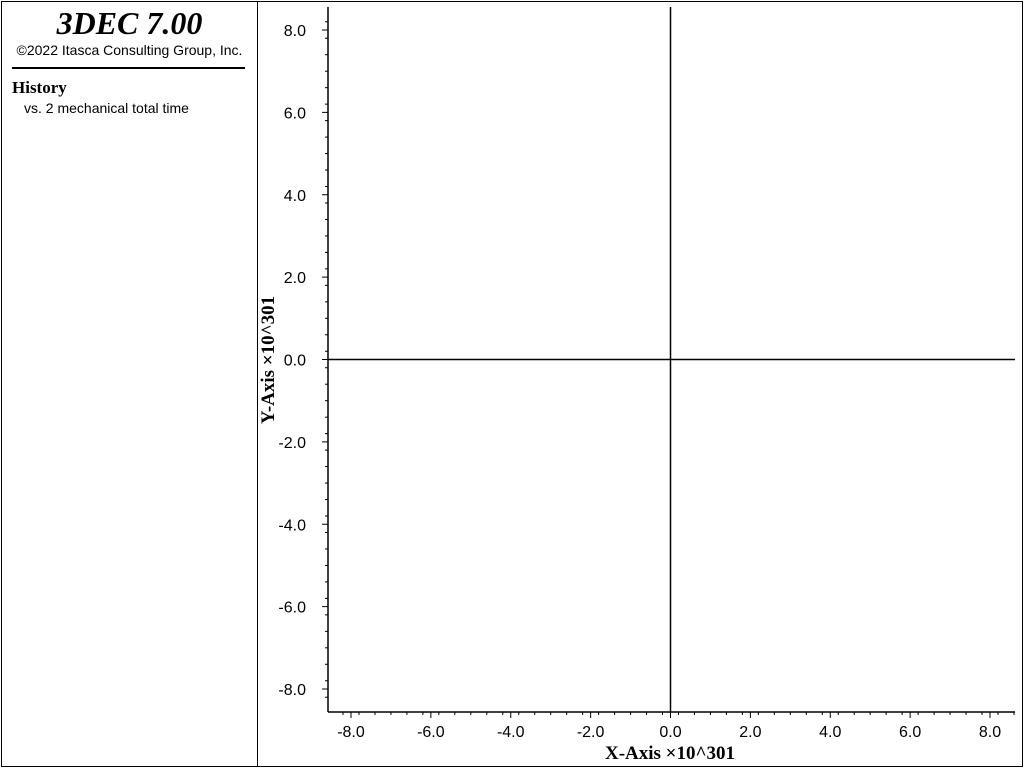 Image resolution: width=1024 pixels, height=768 pixels. Describe the element at coordinates (292, 690) in the screenshot. I see `y-tick-label: -8.0` at that location.